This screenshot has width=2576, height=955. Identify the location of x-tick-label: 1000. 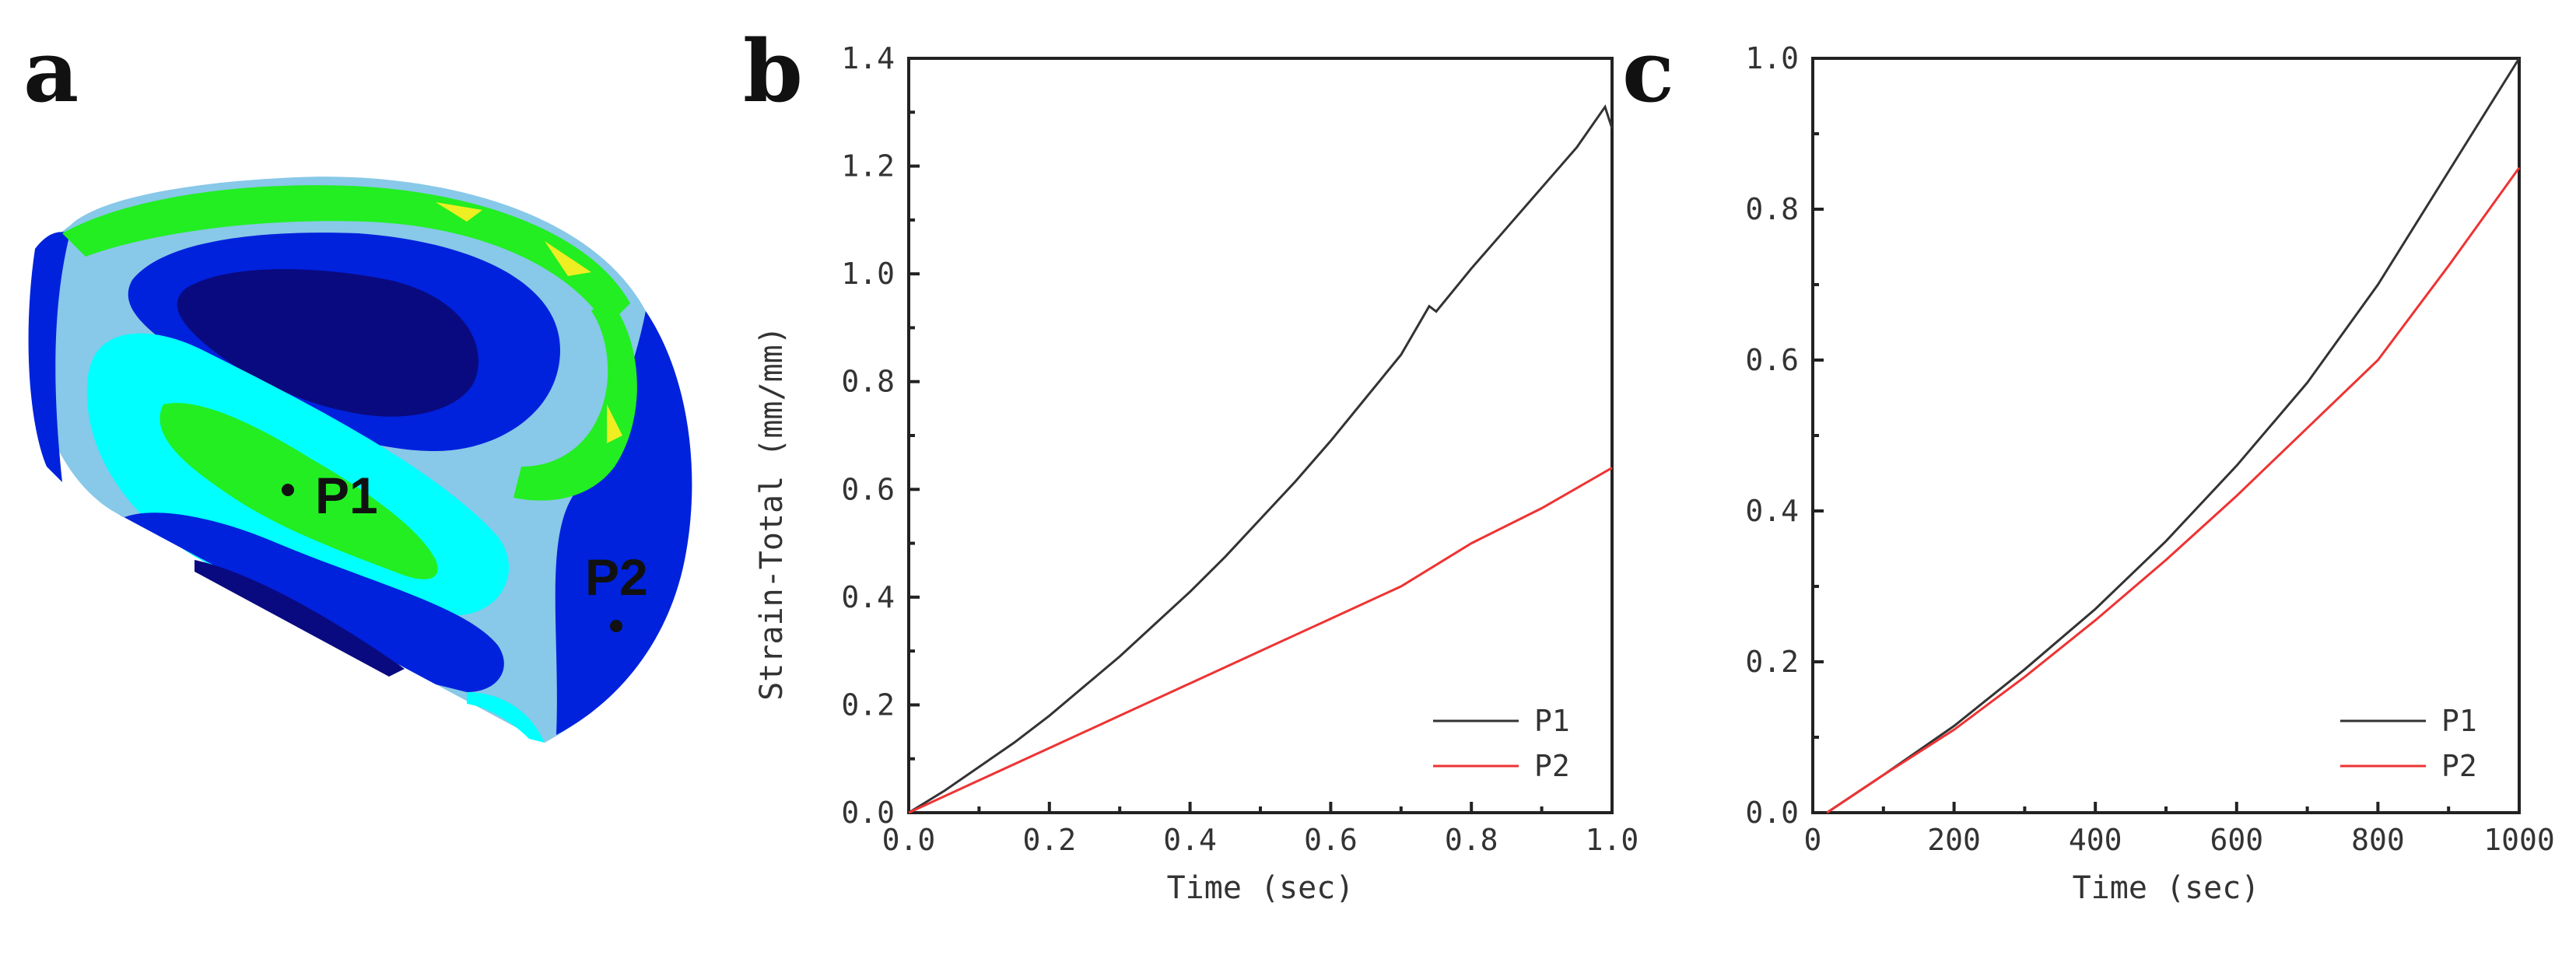
(2519, 840).